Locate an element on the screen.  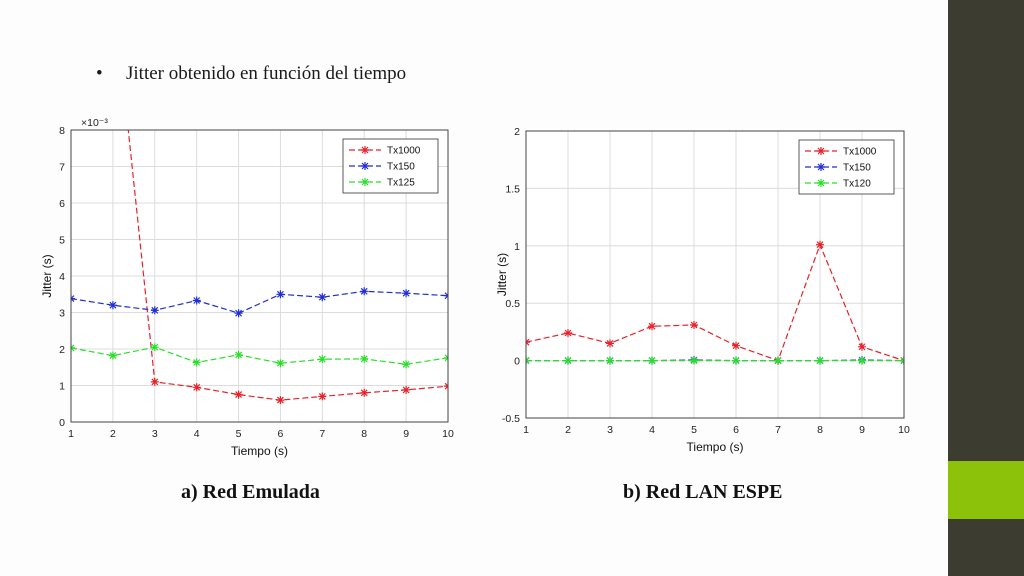
x-tick-label: 3 is located at coordinates (155, 434).